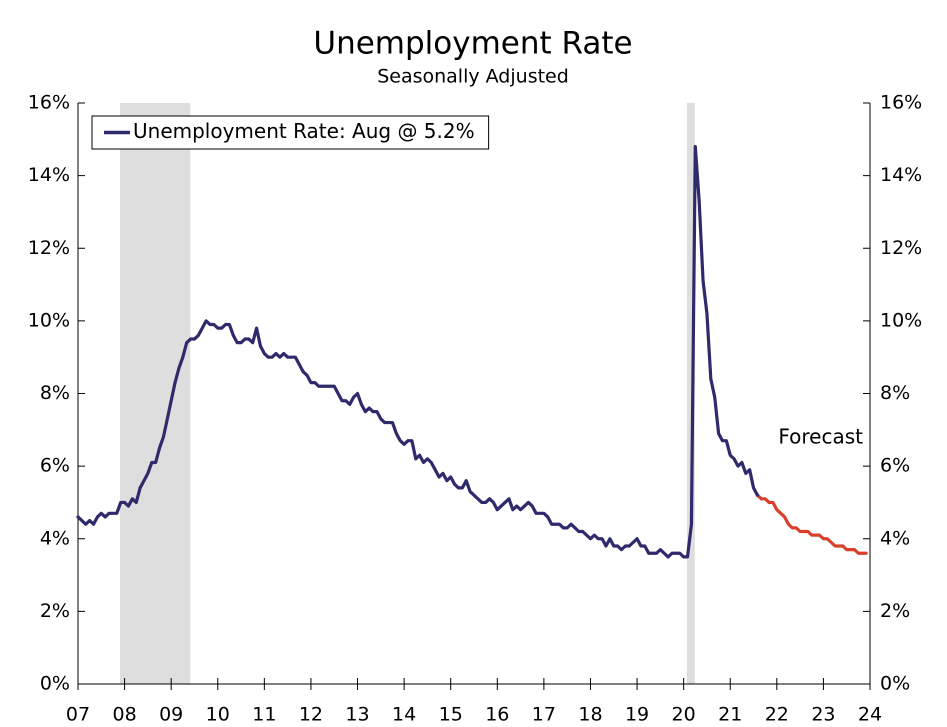 The image size is (947, 727). I want to click on y-tick-label: 14%, so click(49, 175).